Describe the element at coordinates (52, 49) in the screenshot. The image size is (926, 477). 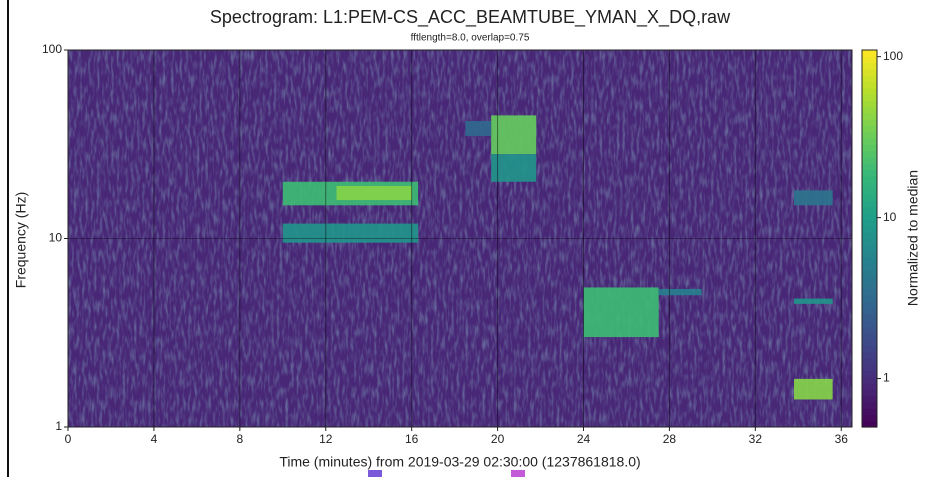
I see `y-tick-label: 100` at that location.